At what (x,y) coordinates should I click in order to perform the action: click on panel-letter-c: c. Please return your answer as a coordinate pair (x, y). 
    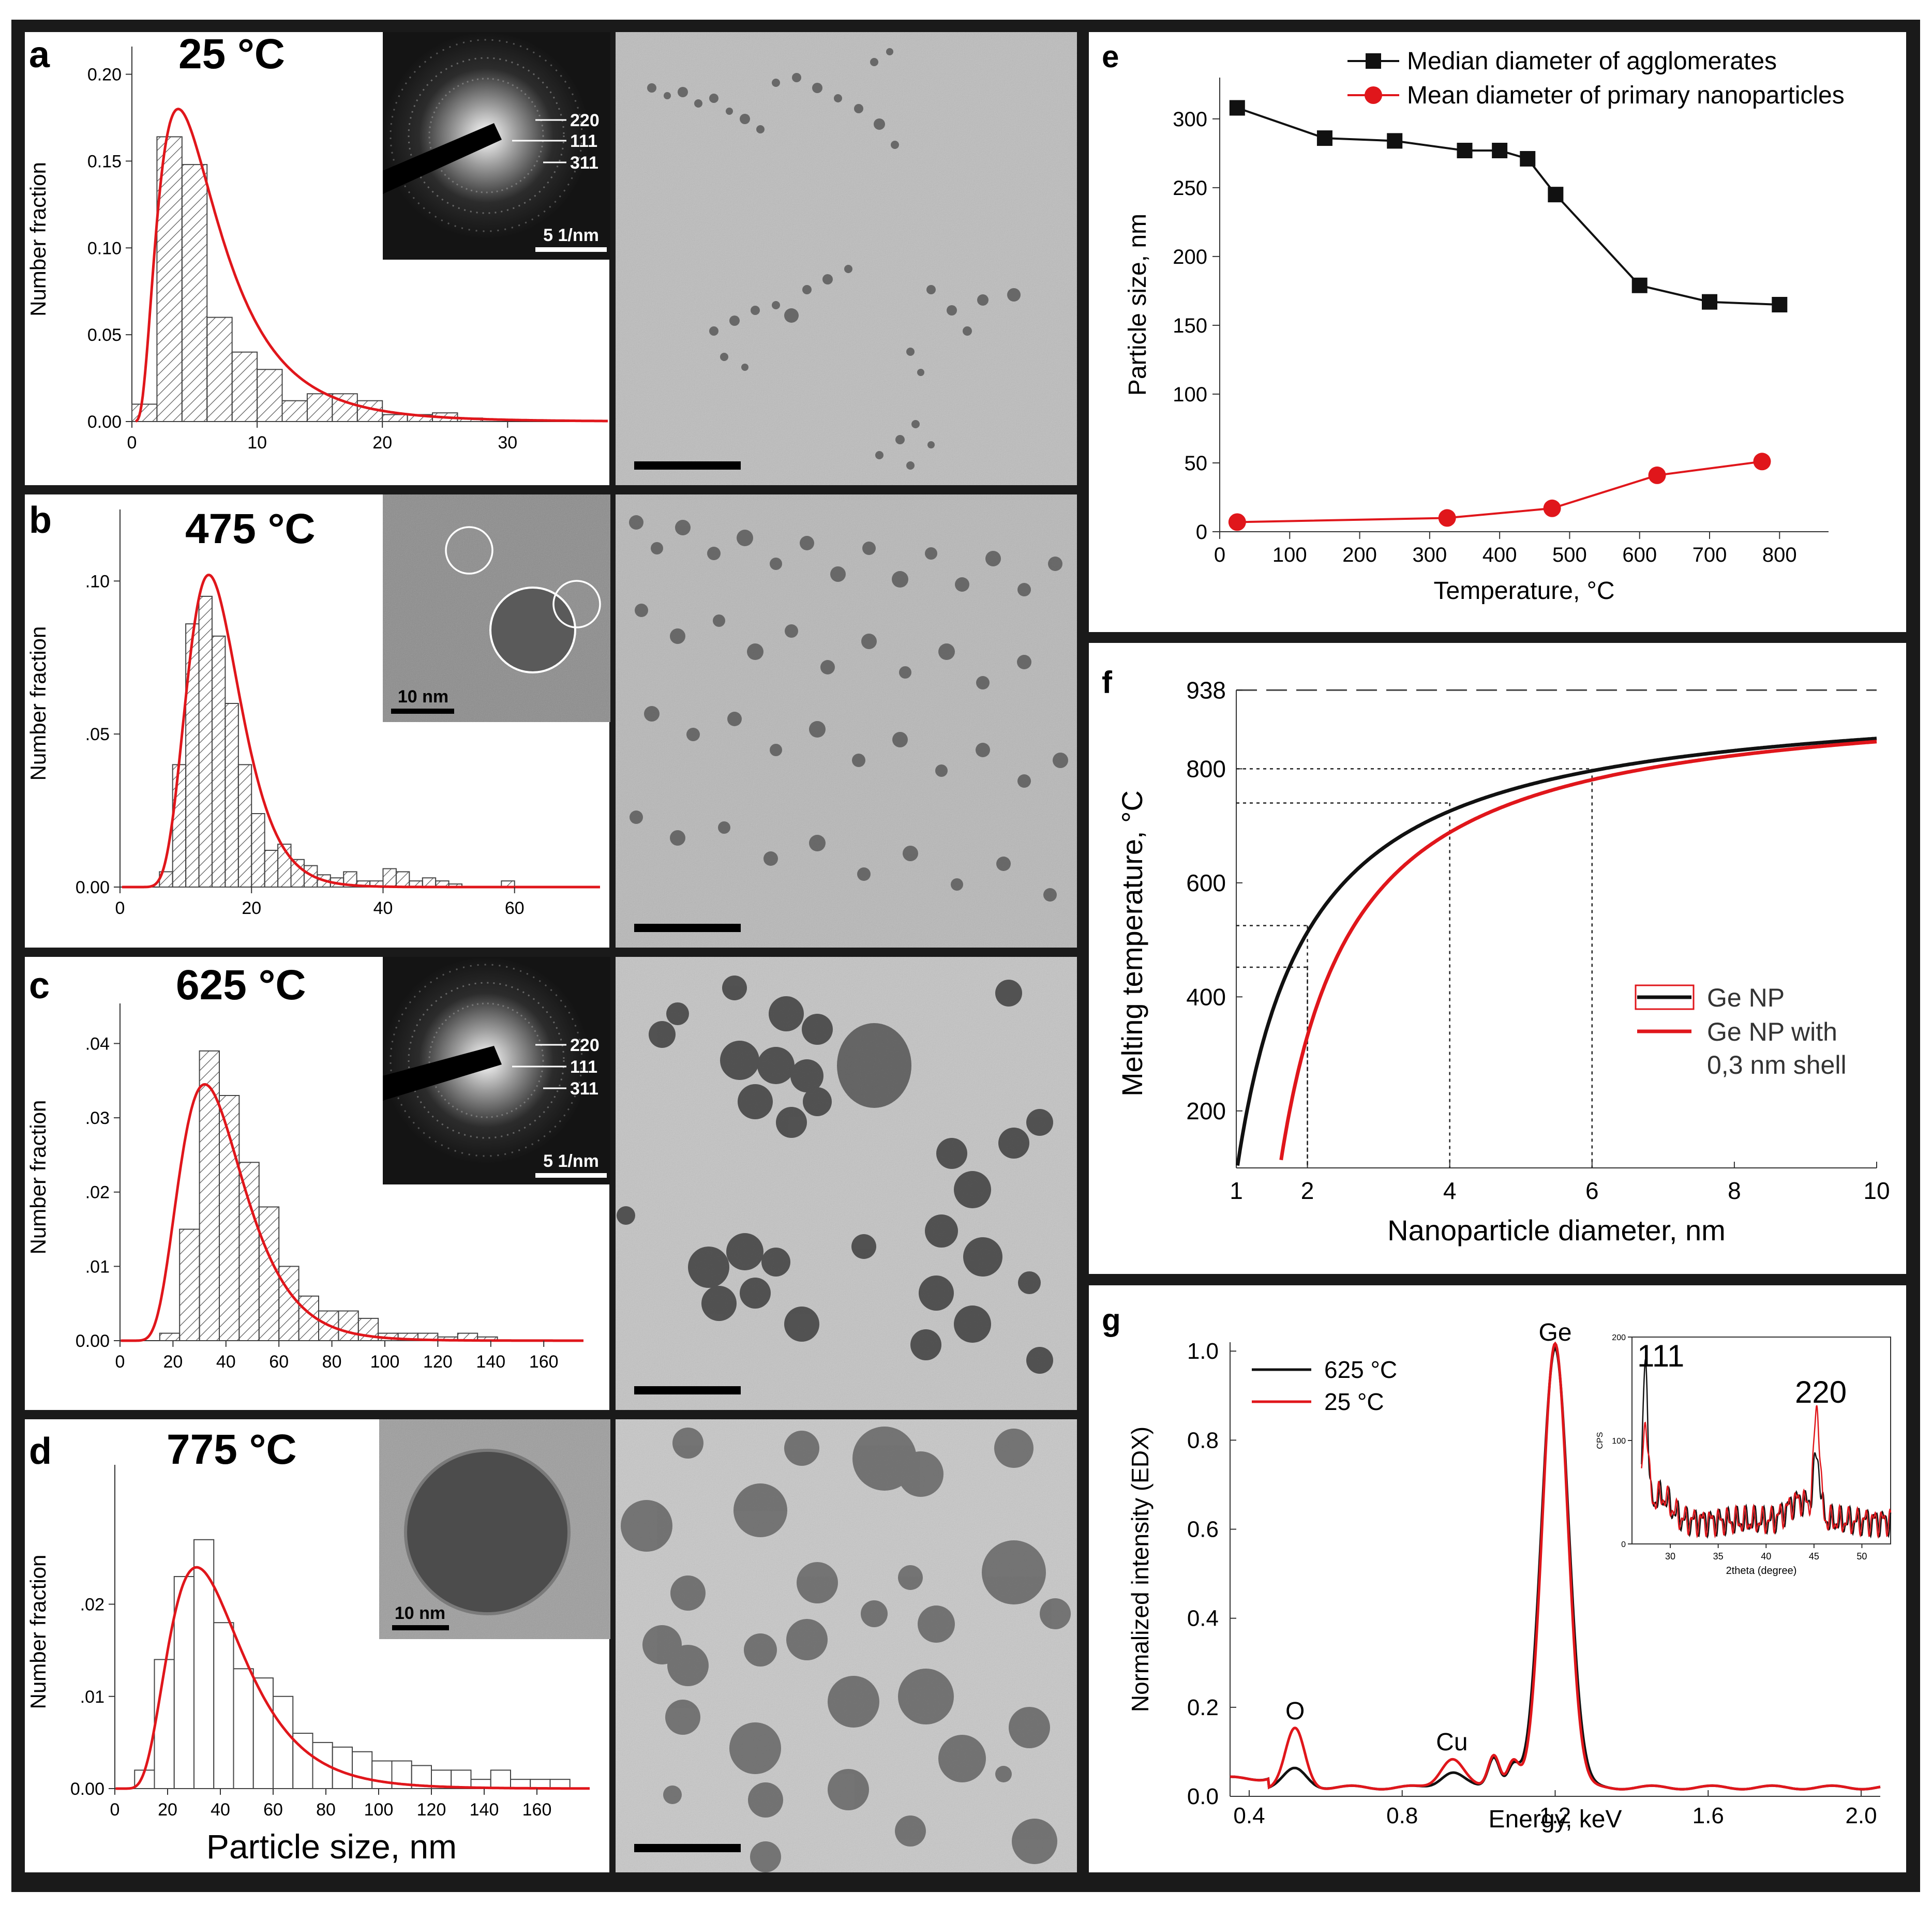
    Looking at the image, I should click on (39, 986).